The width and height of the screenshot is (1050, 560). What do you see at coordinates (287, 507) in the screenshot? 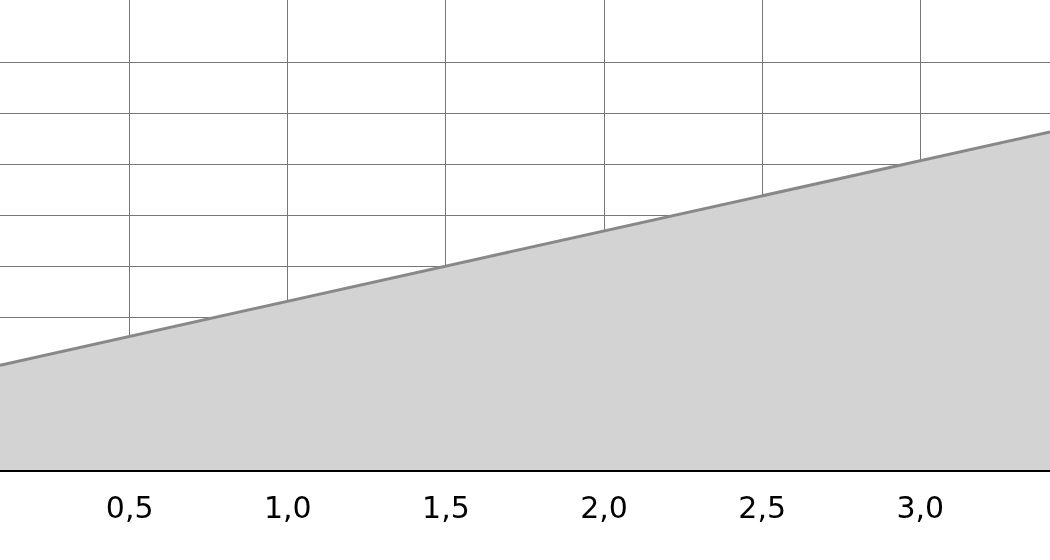
I see `x-tick-label: 1,0` at bounding box center [287, 507].